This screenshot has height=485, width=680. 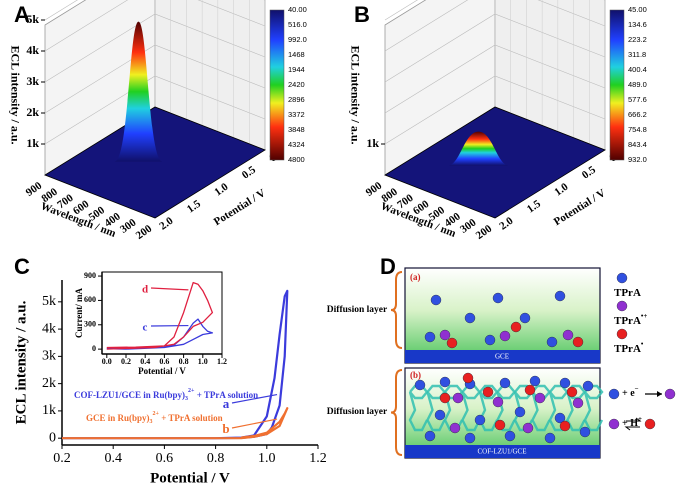 What do you see at coordinates (637, 39) in the screenshot?
I see `colorbar-label: 223.2` at bounding box center [637, 39].